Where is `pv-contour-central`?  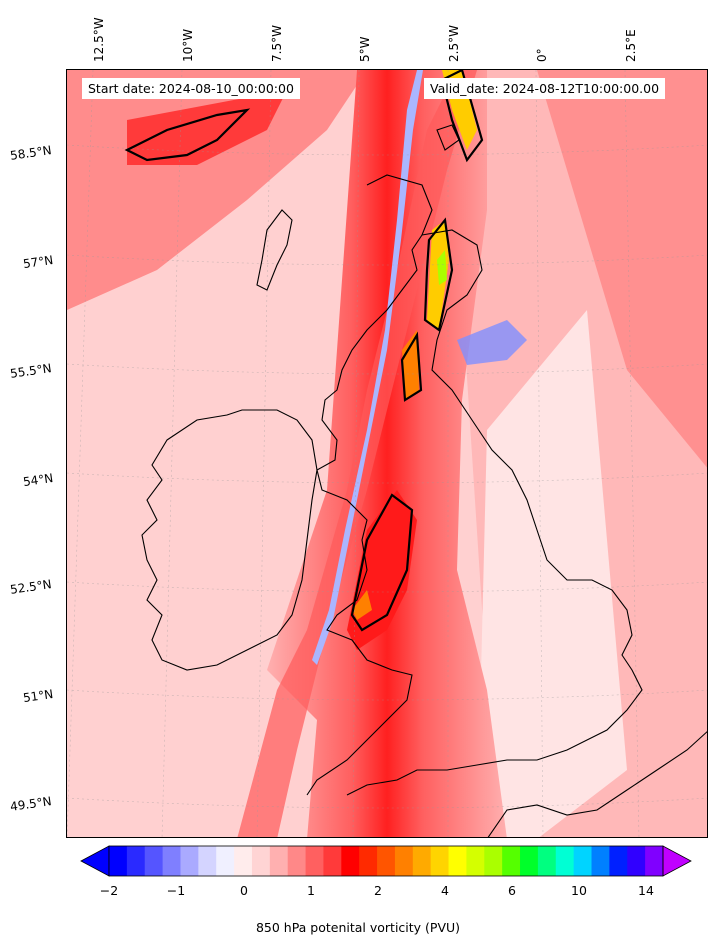
pv-contour-central is located at coordinates (411, 366).